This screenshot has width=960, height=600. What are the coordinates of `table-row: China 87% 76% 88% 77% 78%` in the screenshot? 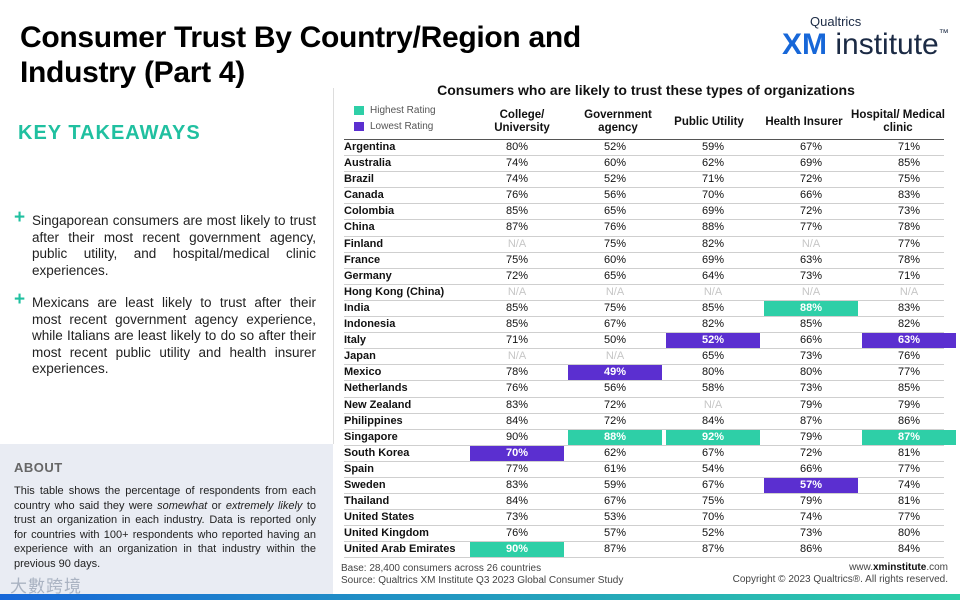 It's located at (644, 228).